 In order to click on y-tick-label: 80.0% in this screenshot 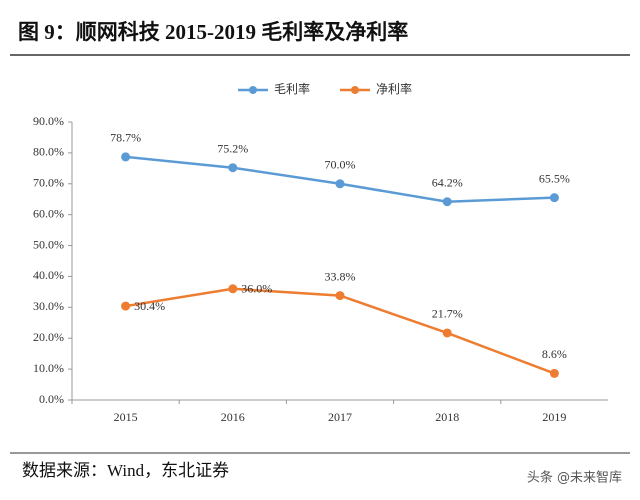, I will do `click(48, 152)`.